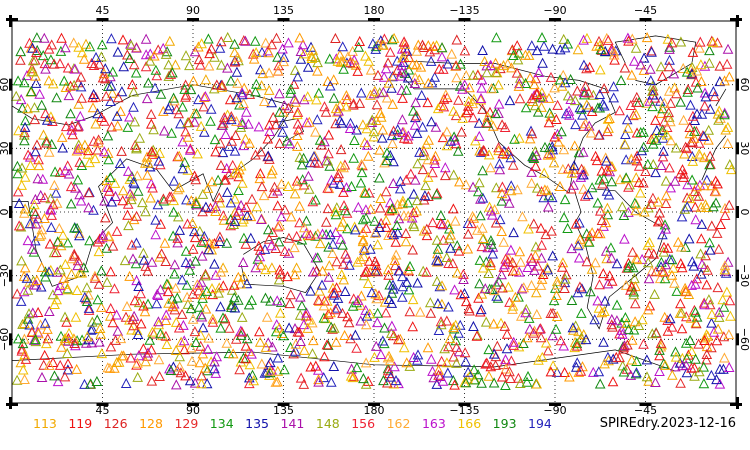 The image size is (750, 450). I want to click on legend-entry: 163, so click(433, 423).